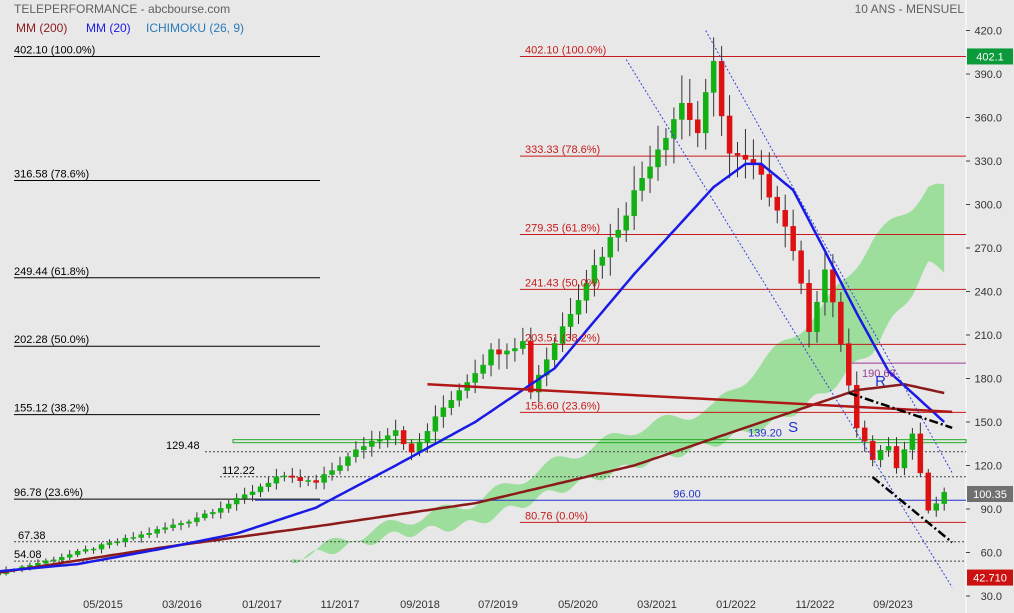 The height and width of the screenshot is (613, 1014). Describe the element at coordinates (900, 410) in the screenshot. I see `wedge-upper-line` at that location.